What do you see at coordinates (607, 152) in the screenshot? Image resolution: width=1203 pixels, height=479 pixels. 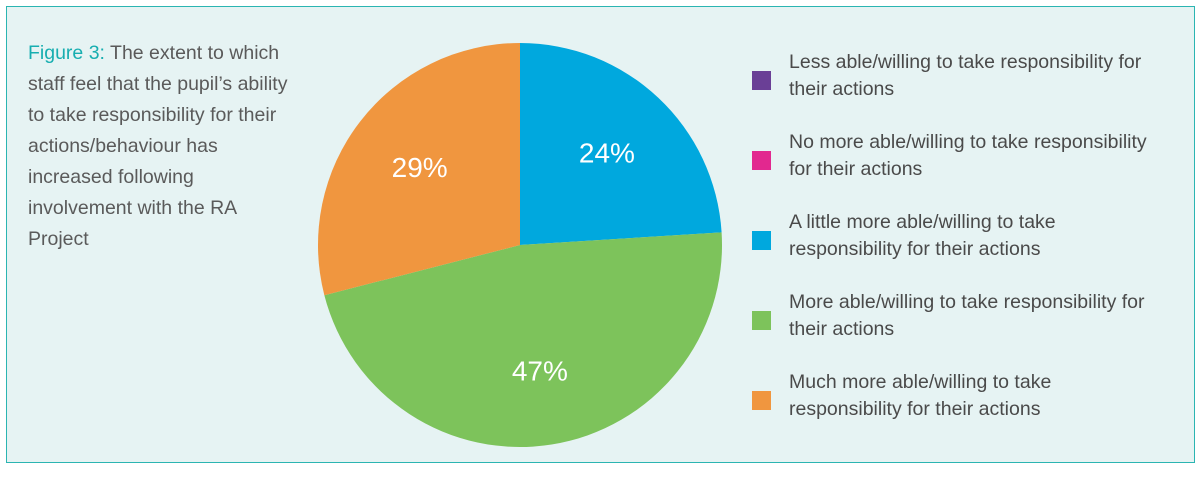 I see `pie-slice-label: 24%` at bounding box center [607, 152].